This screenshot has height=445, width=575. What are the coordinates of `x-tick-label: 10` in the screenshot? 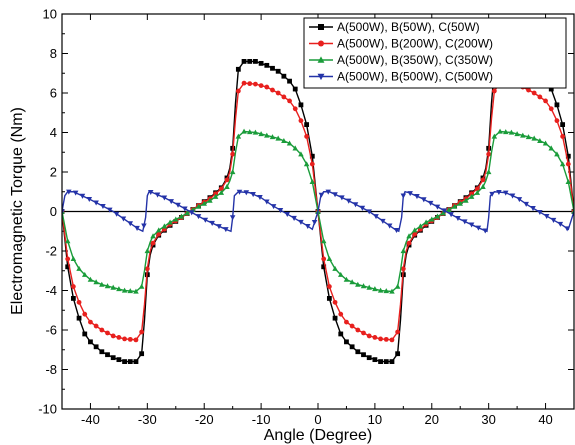 It's located at (375, 419).